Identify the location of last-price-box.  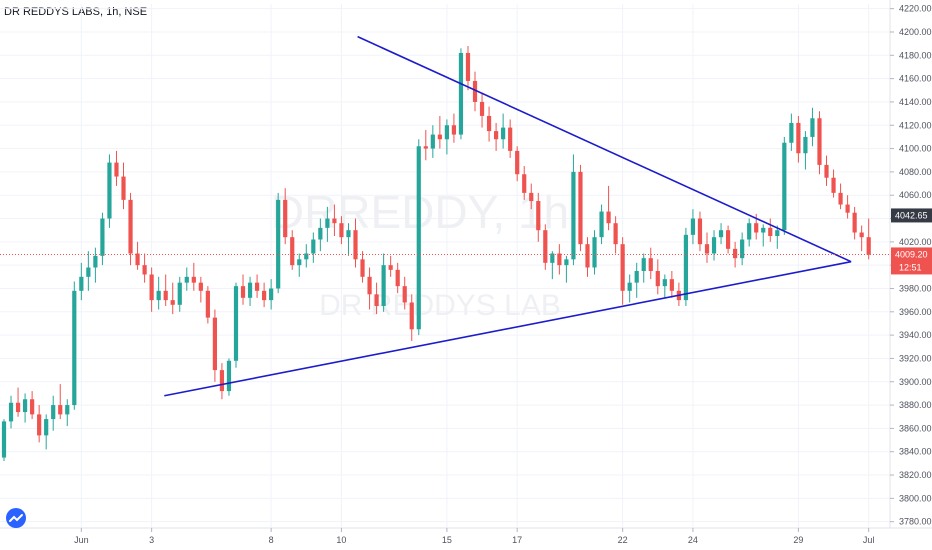
(911, 261).